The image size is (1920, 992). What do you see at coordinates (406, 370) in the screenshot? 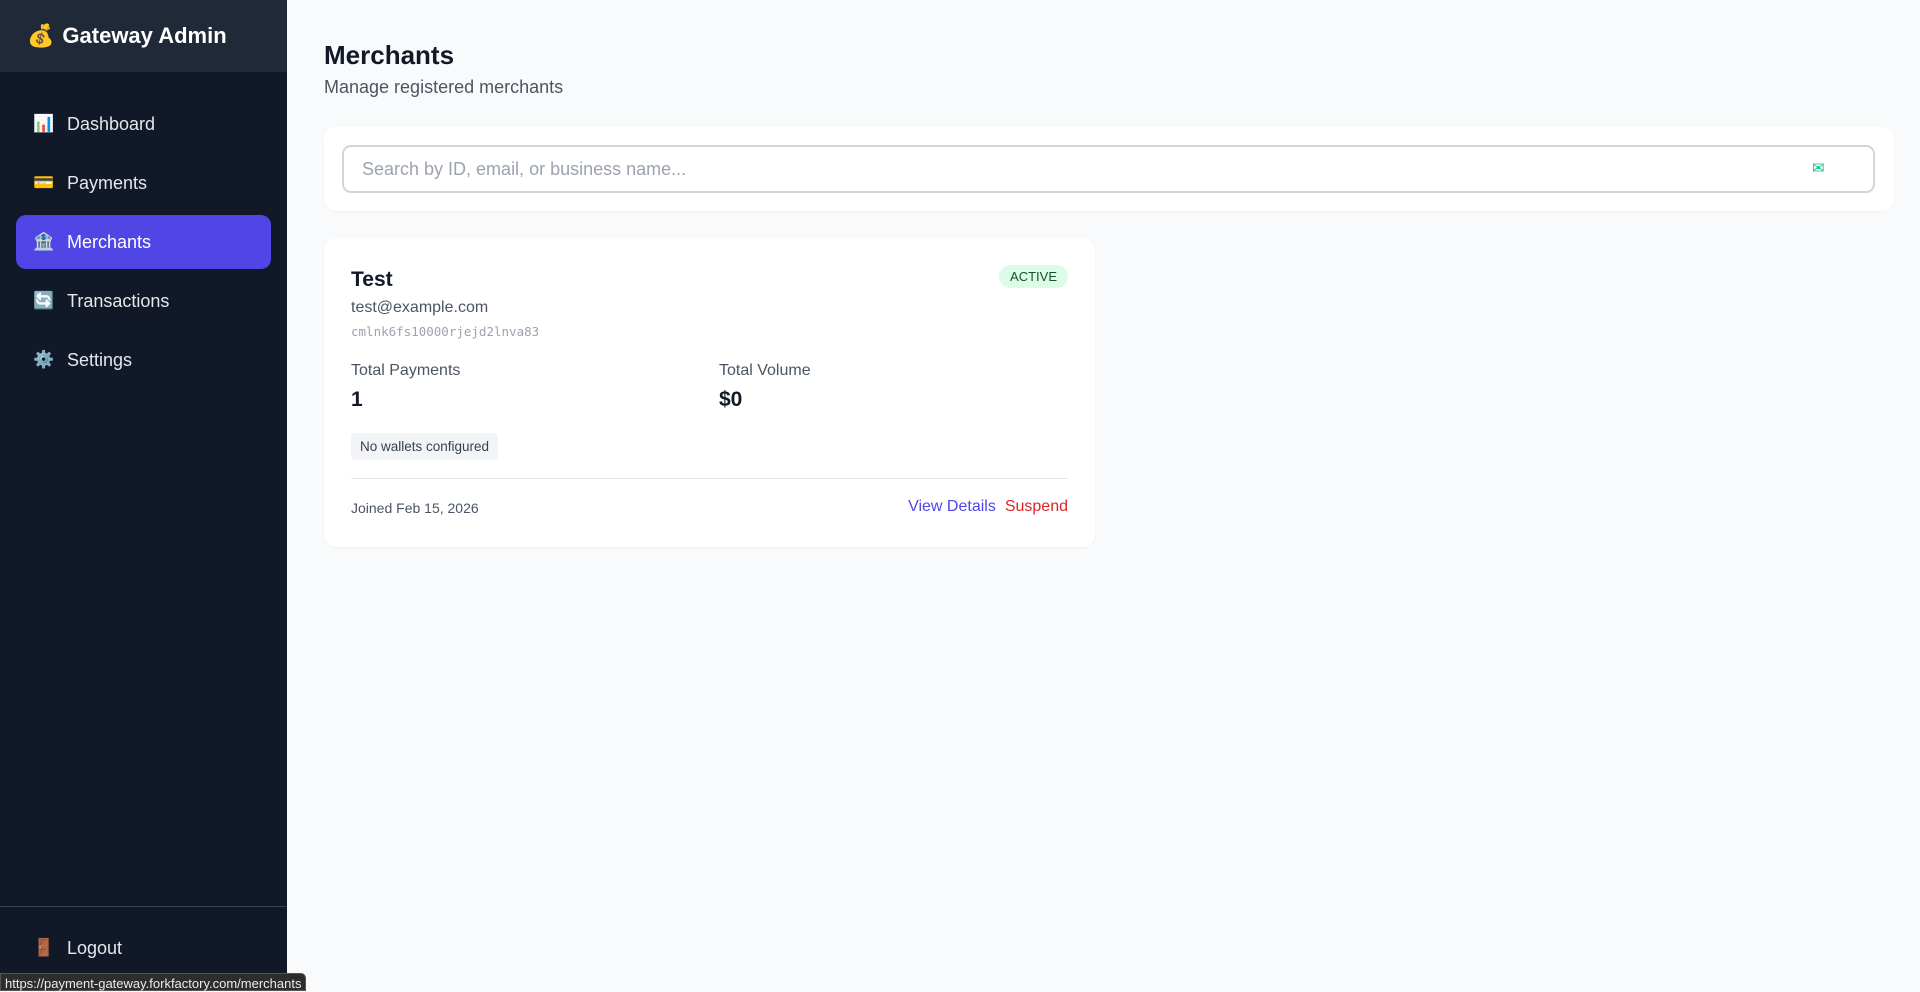
I see `stat-label: Total Payments` at bounding box center [406, 370].